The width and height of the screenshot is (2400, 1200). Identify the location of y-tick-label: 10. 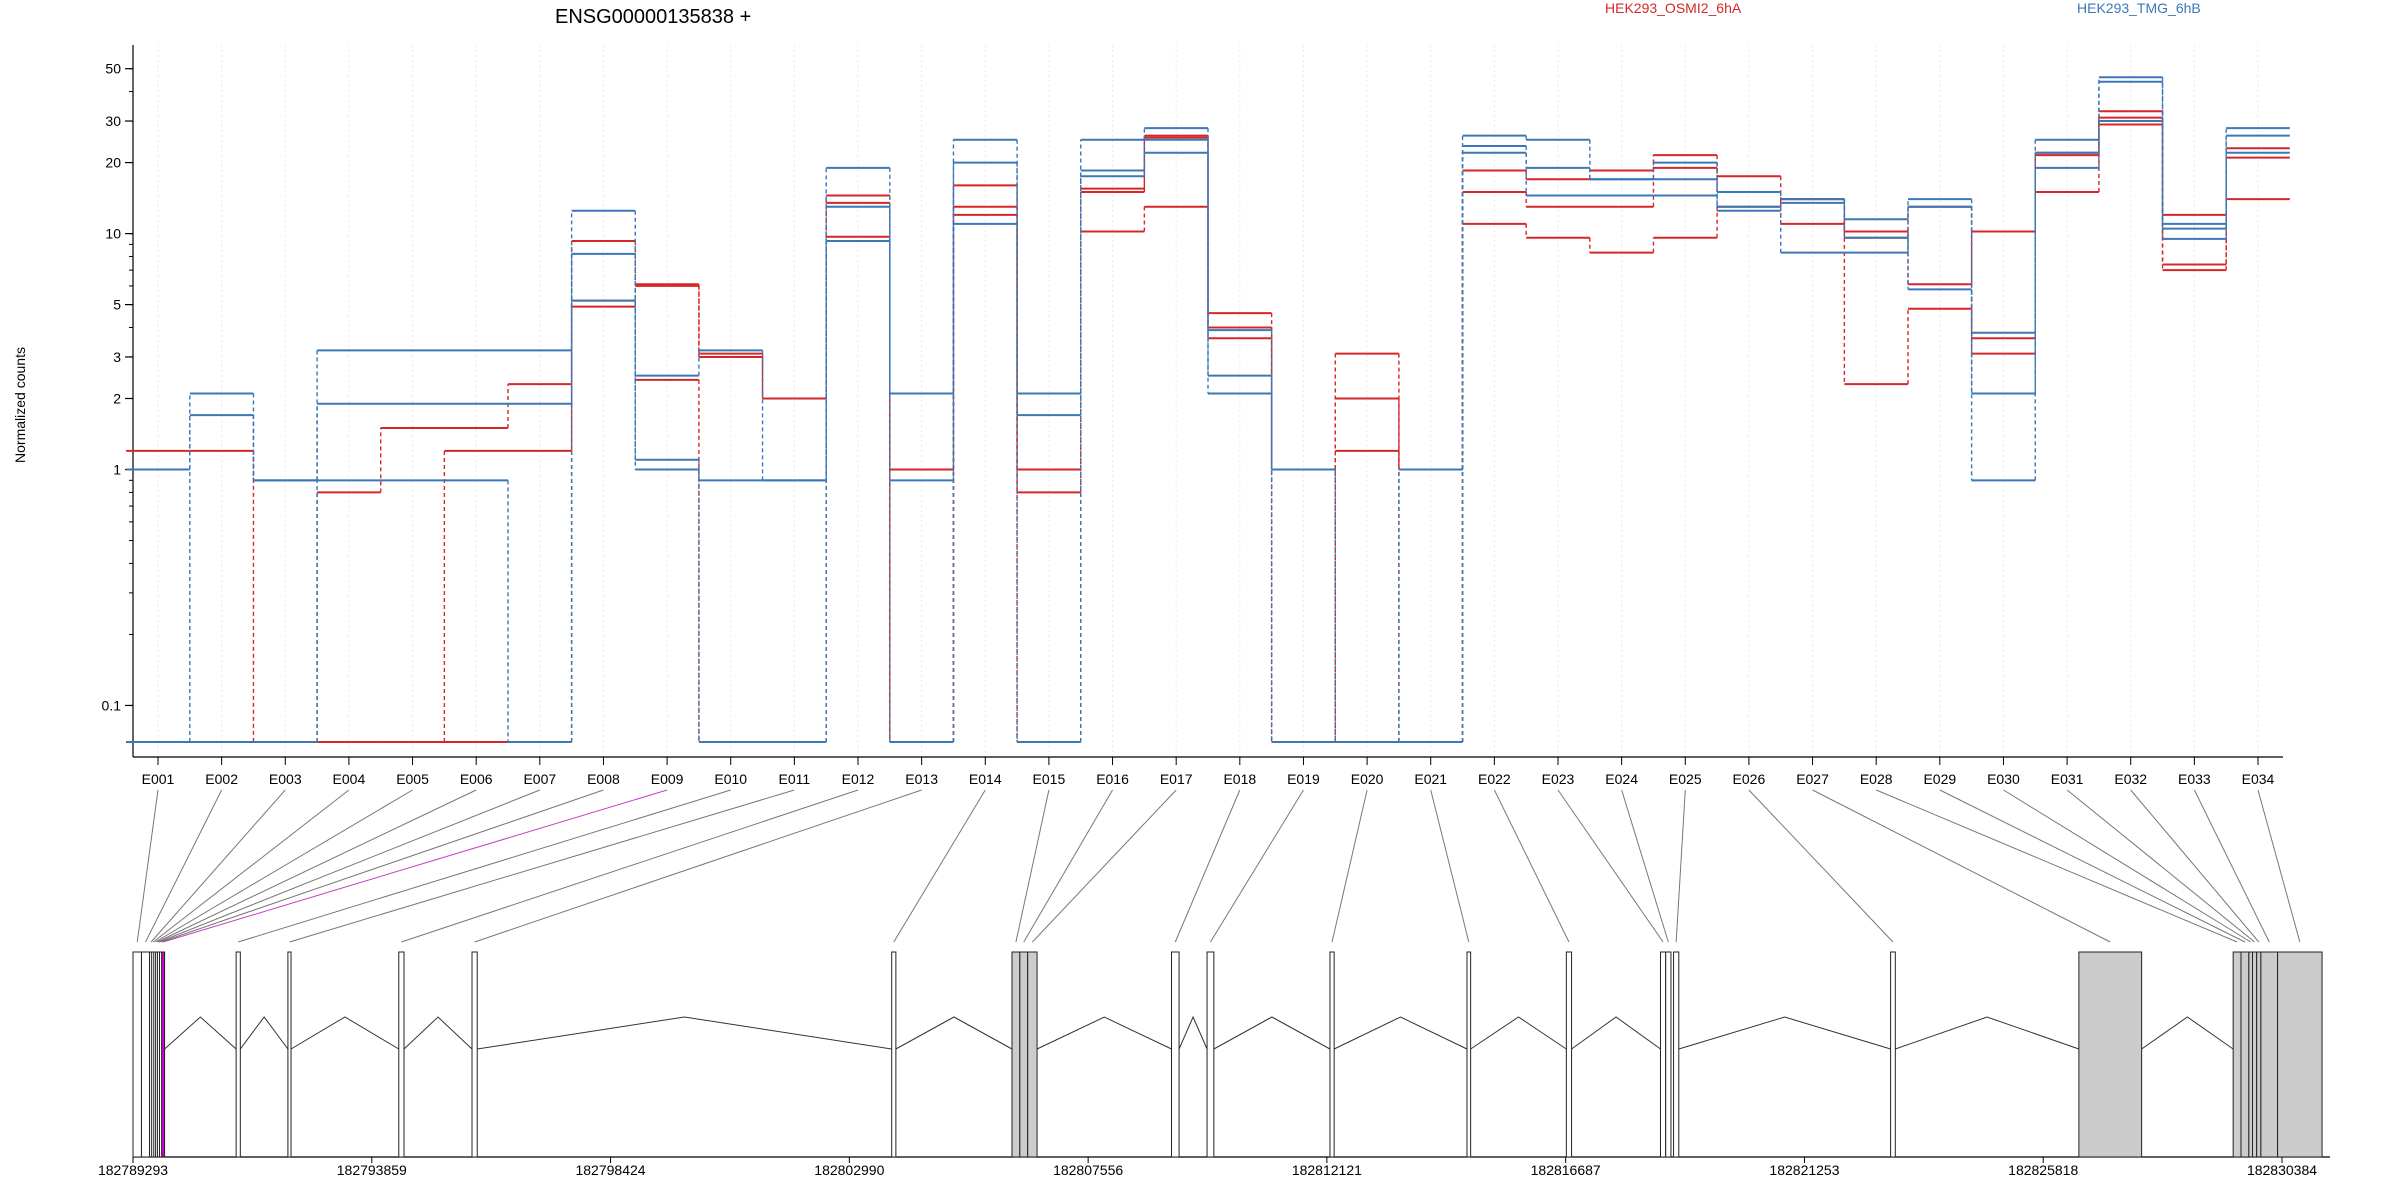
(113, 234).